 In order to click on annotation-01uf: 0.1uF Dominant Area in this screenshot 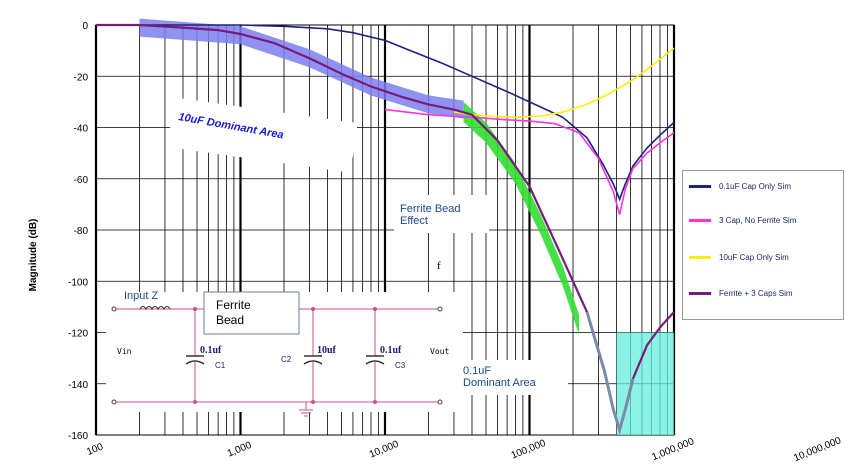, I will do `click(513, 377)`.